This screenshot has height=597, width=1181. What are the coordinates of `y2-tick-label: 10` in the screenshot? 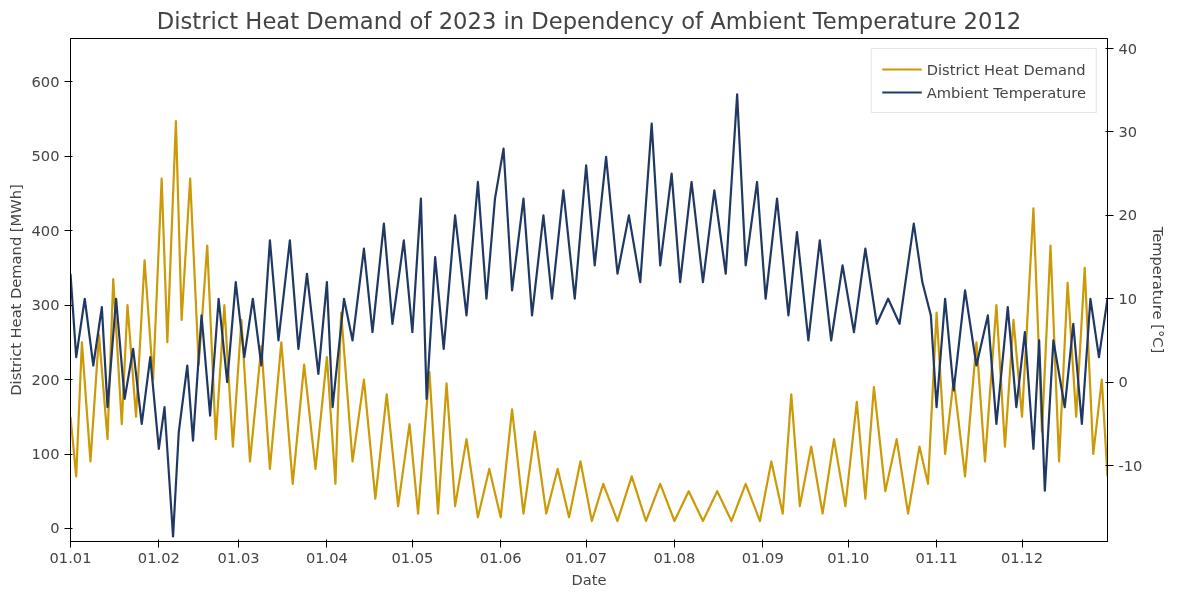 It's located at (1128, 298).